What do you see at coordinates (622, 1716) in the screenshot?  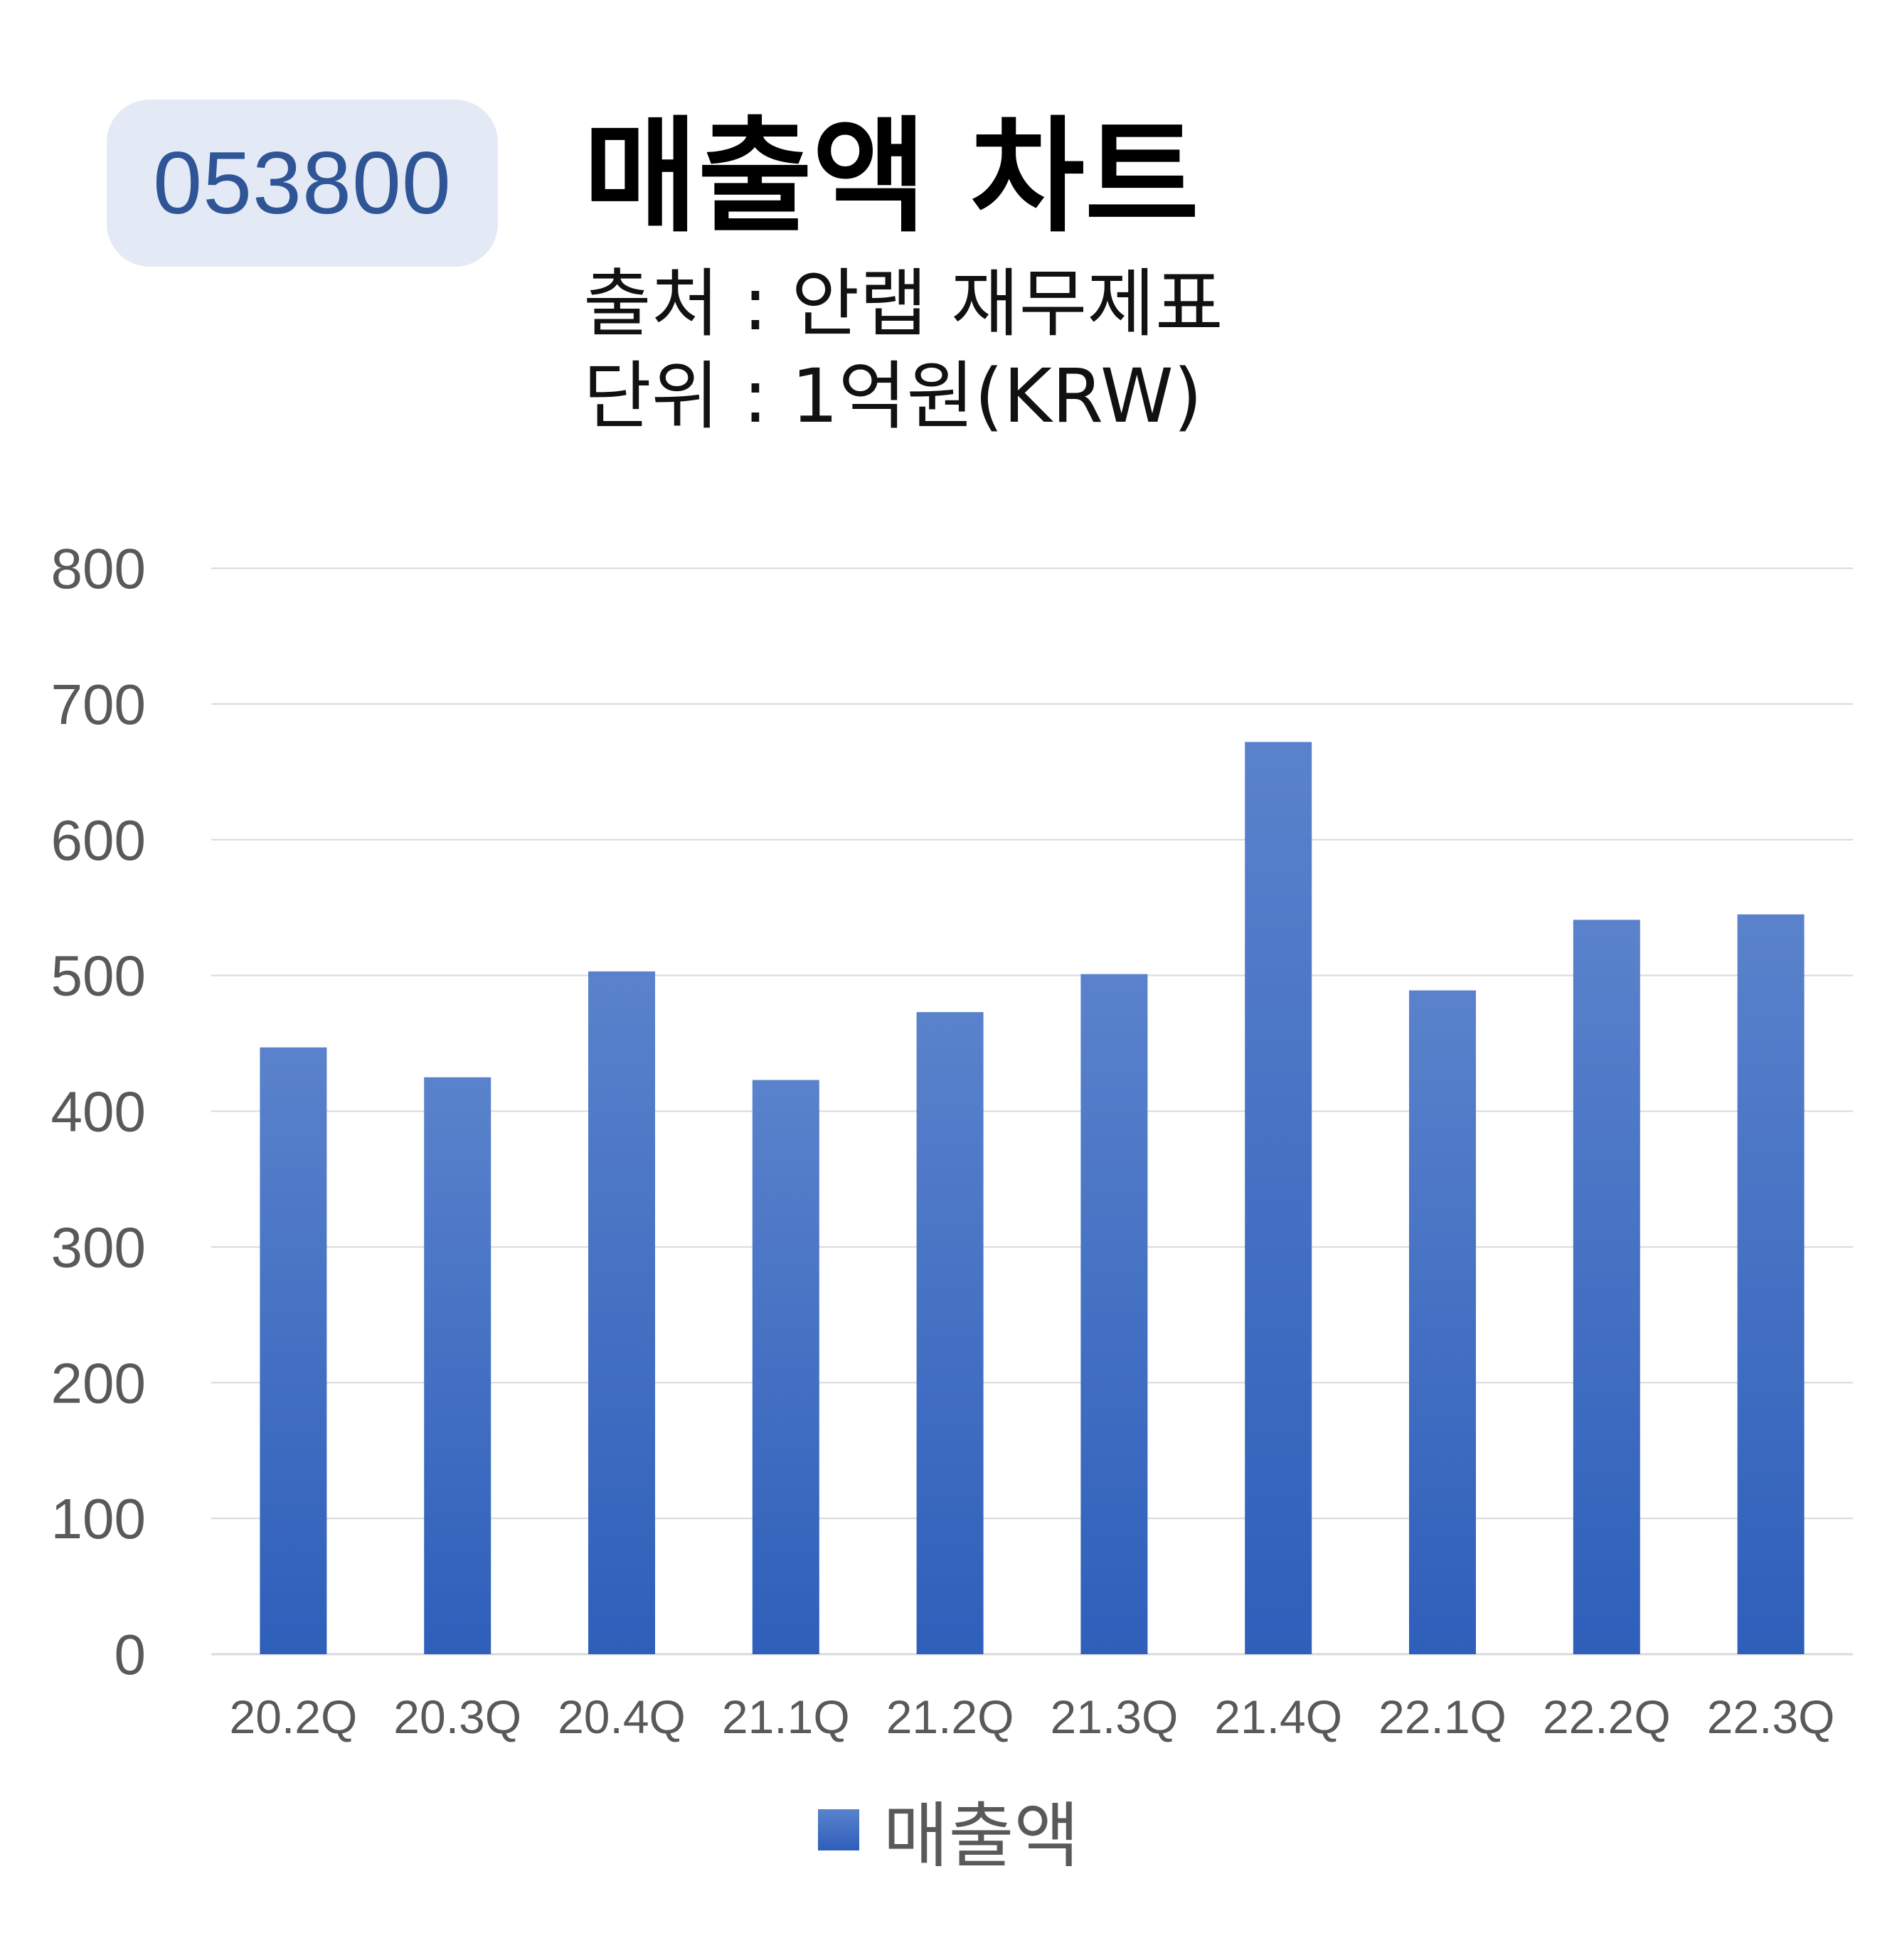 I see `x-tick-label: 20.4Q` at bounding box center [622, 1716].